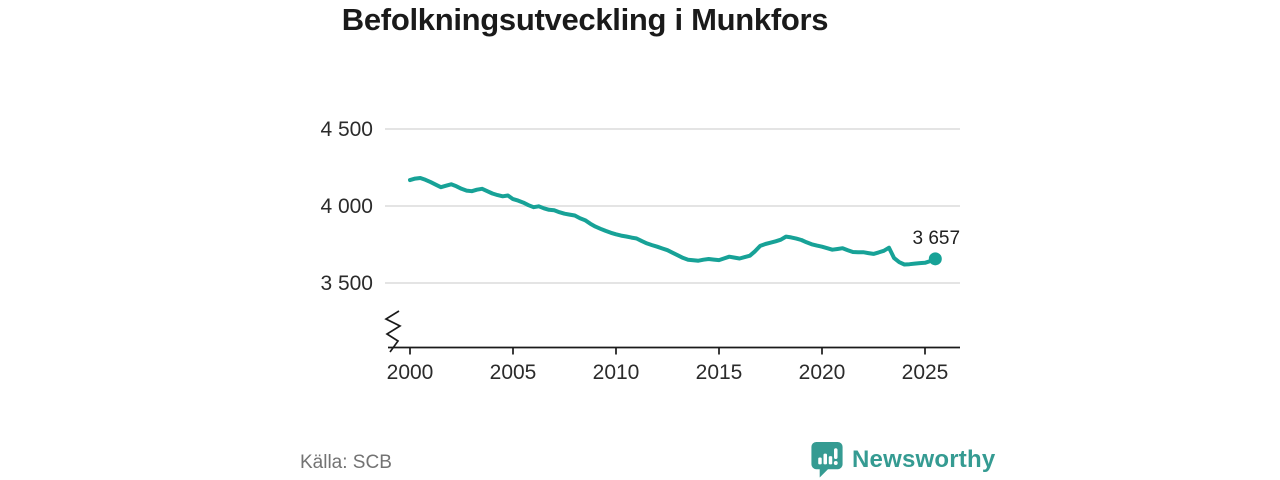 Image resolution: width=1280 pixels, height=480 pixels. I want to click on x-tick-label: 2010, so click(616, 372).